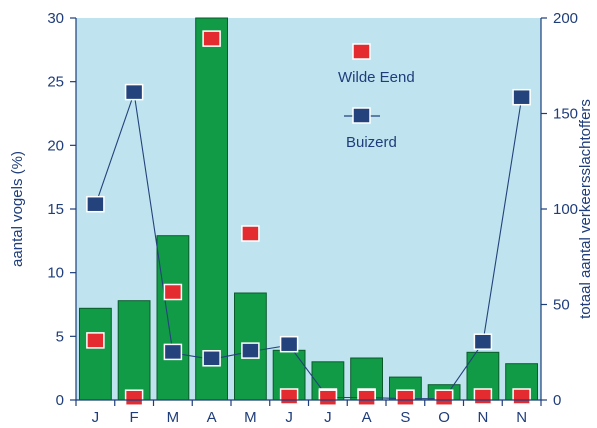 This screenshot has width=597, height=428. Describe the element at coordinates (60, 336) in the screenshot. I see `y-tick-label-left-5: 5` at that location.